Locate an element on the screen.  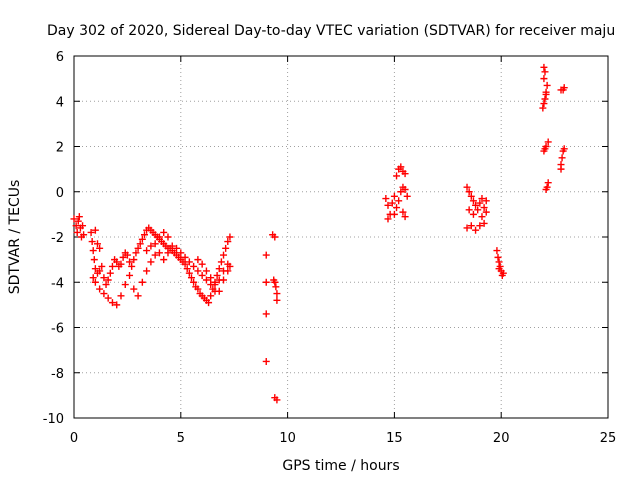
y-tick-label: 0 is located at coordinates (60, 193).